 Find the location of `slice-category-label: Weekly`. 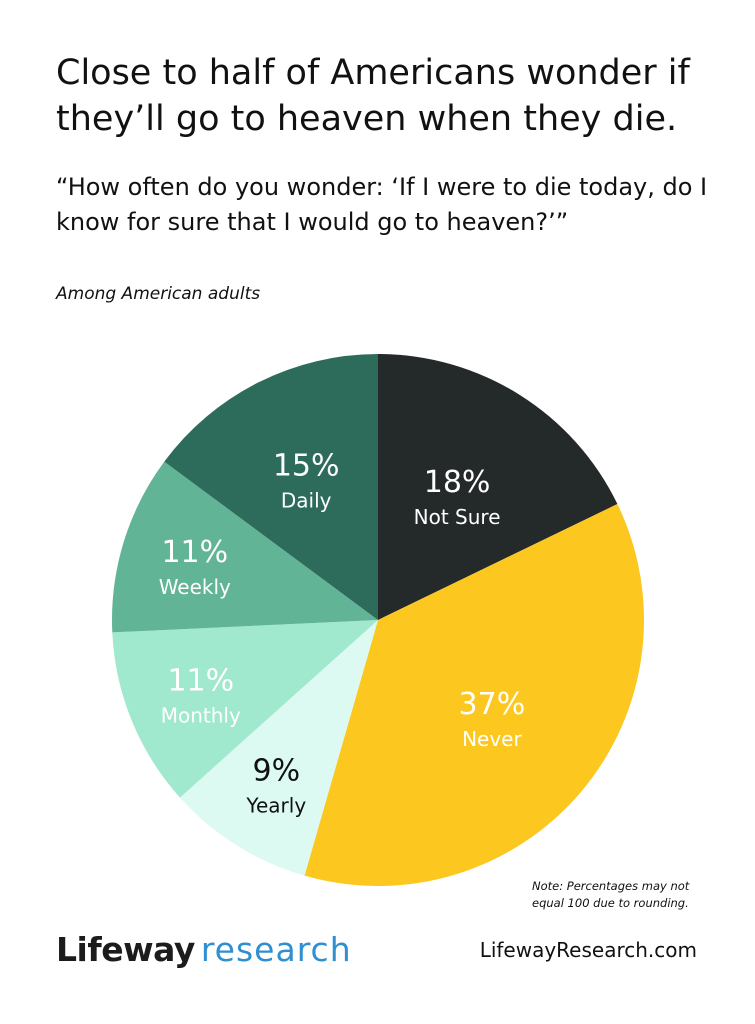

slice-category-label: Weekly is located at coordinates (195, 587).